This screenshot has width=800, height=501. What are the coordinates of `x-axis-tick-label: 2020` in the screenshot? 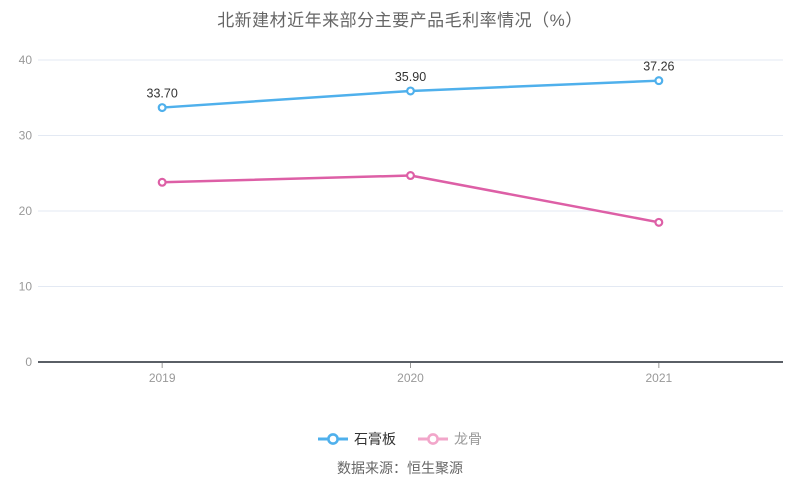 It's located at (410, 378).